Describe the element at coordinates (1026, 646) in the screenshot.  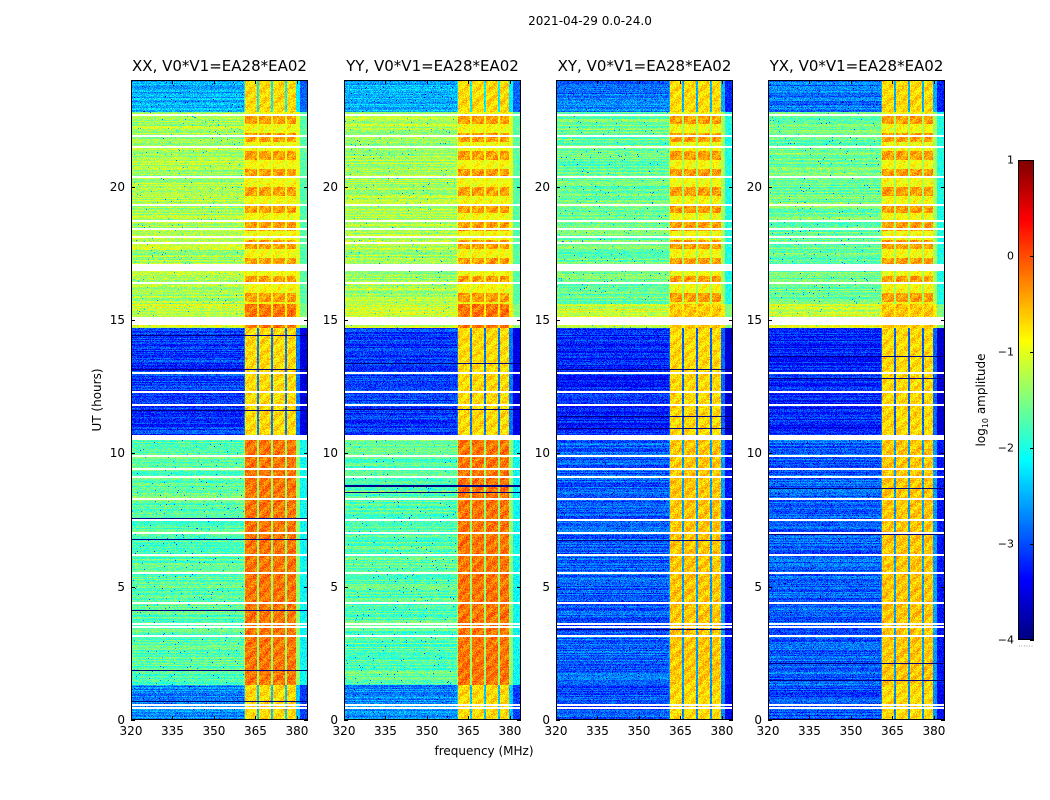
I see `colorbar-extension-marker: ······` at that location.